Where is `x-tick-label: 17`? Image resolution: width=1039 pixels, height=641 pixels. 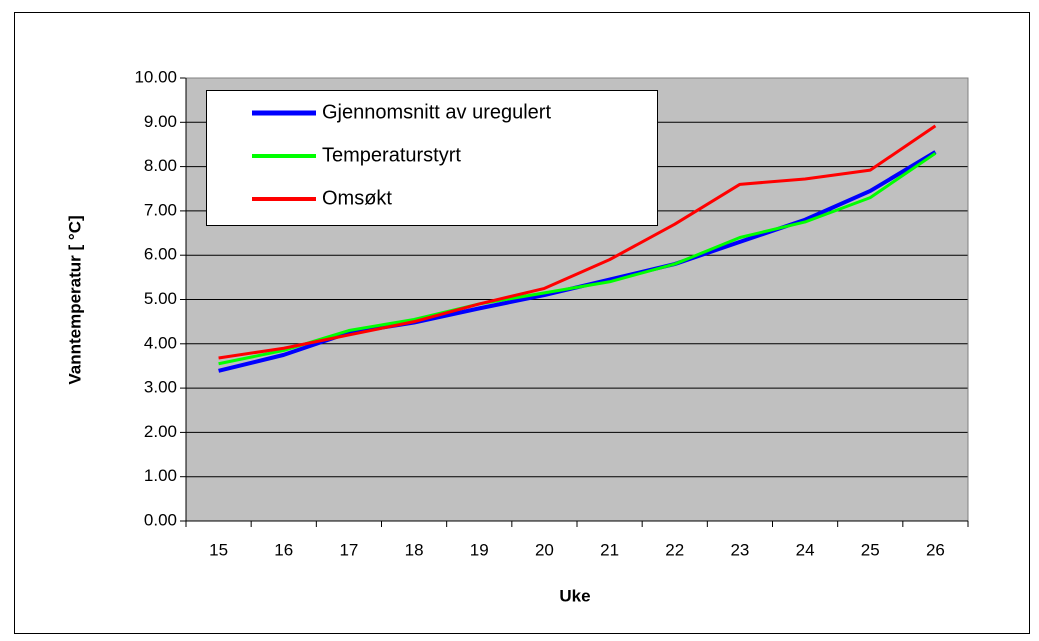
x-tick-label: 17 is located at coordinates (348, 549).